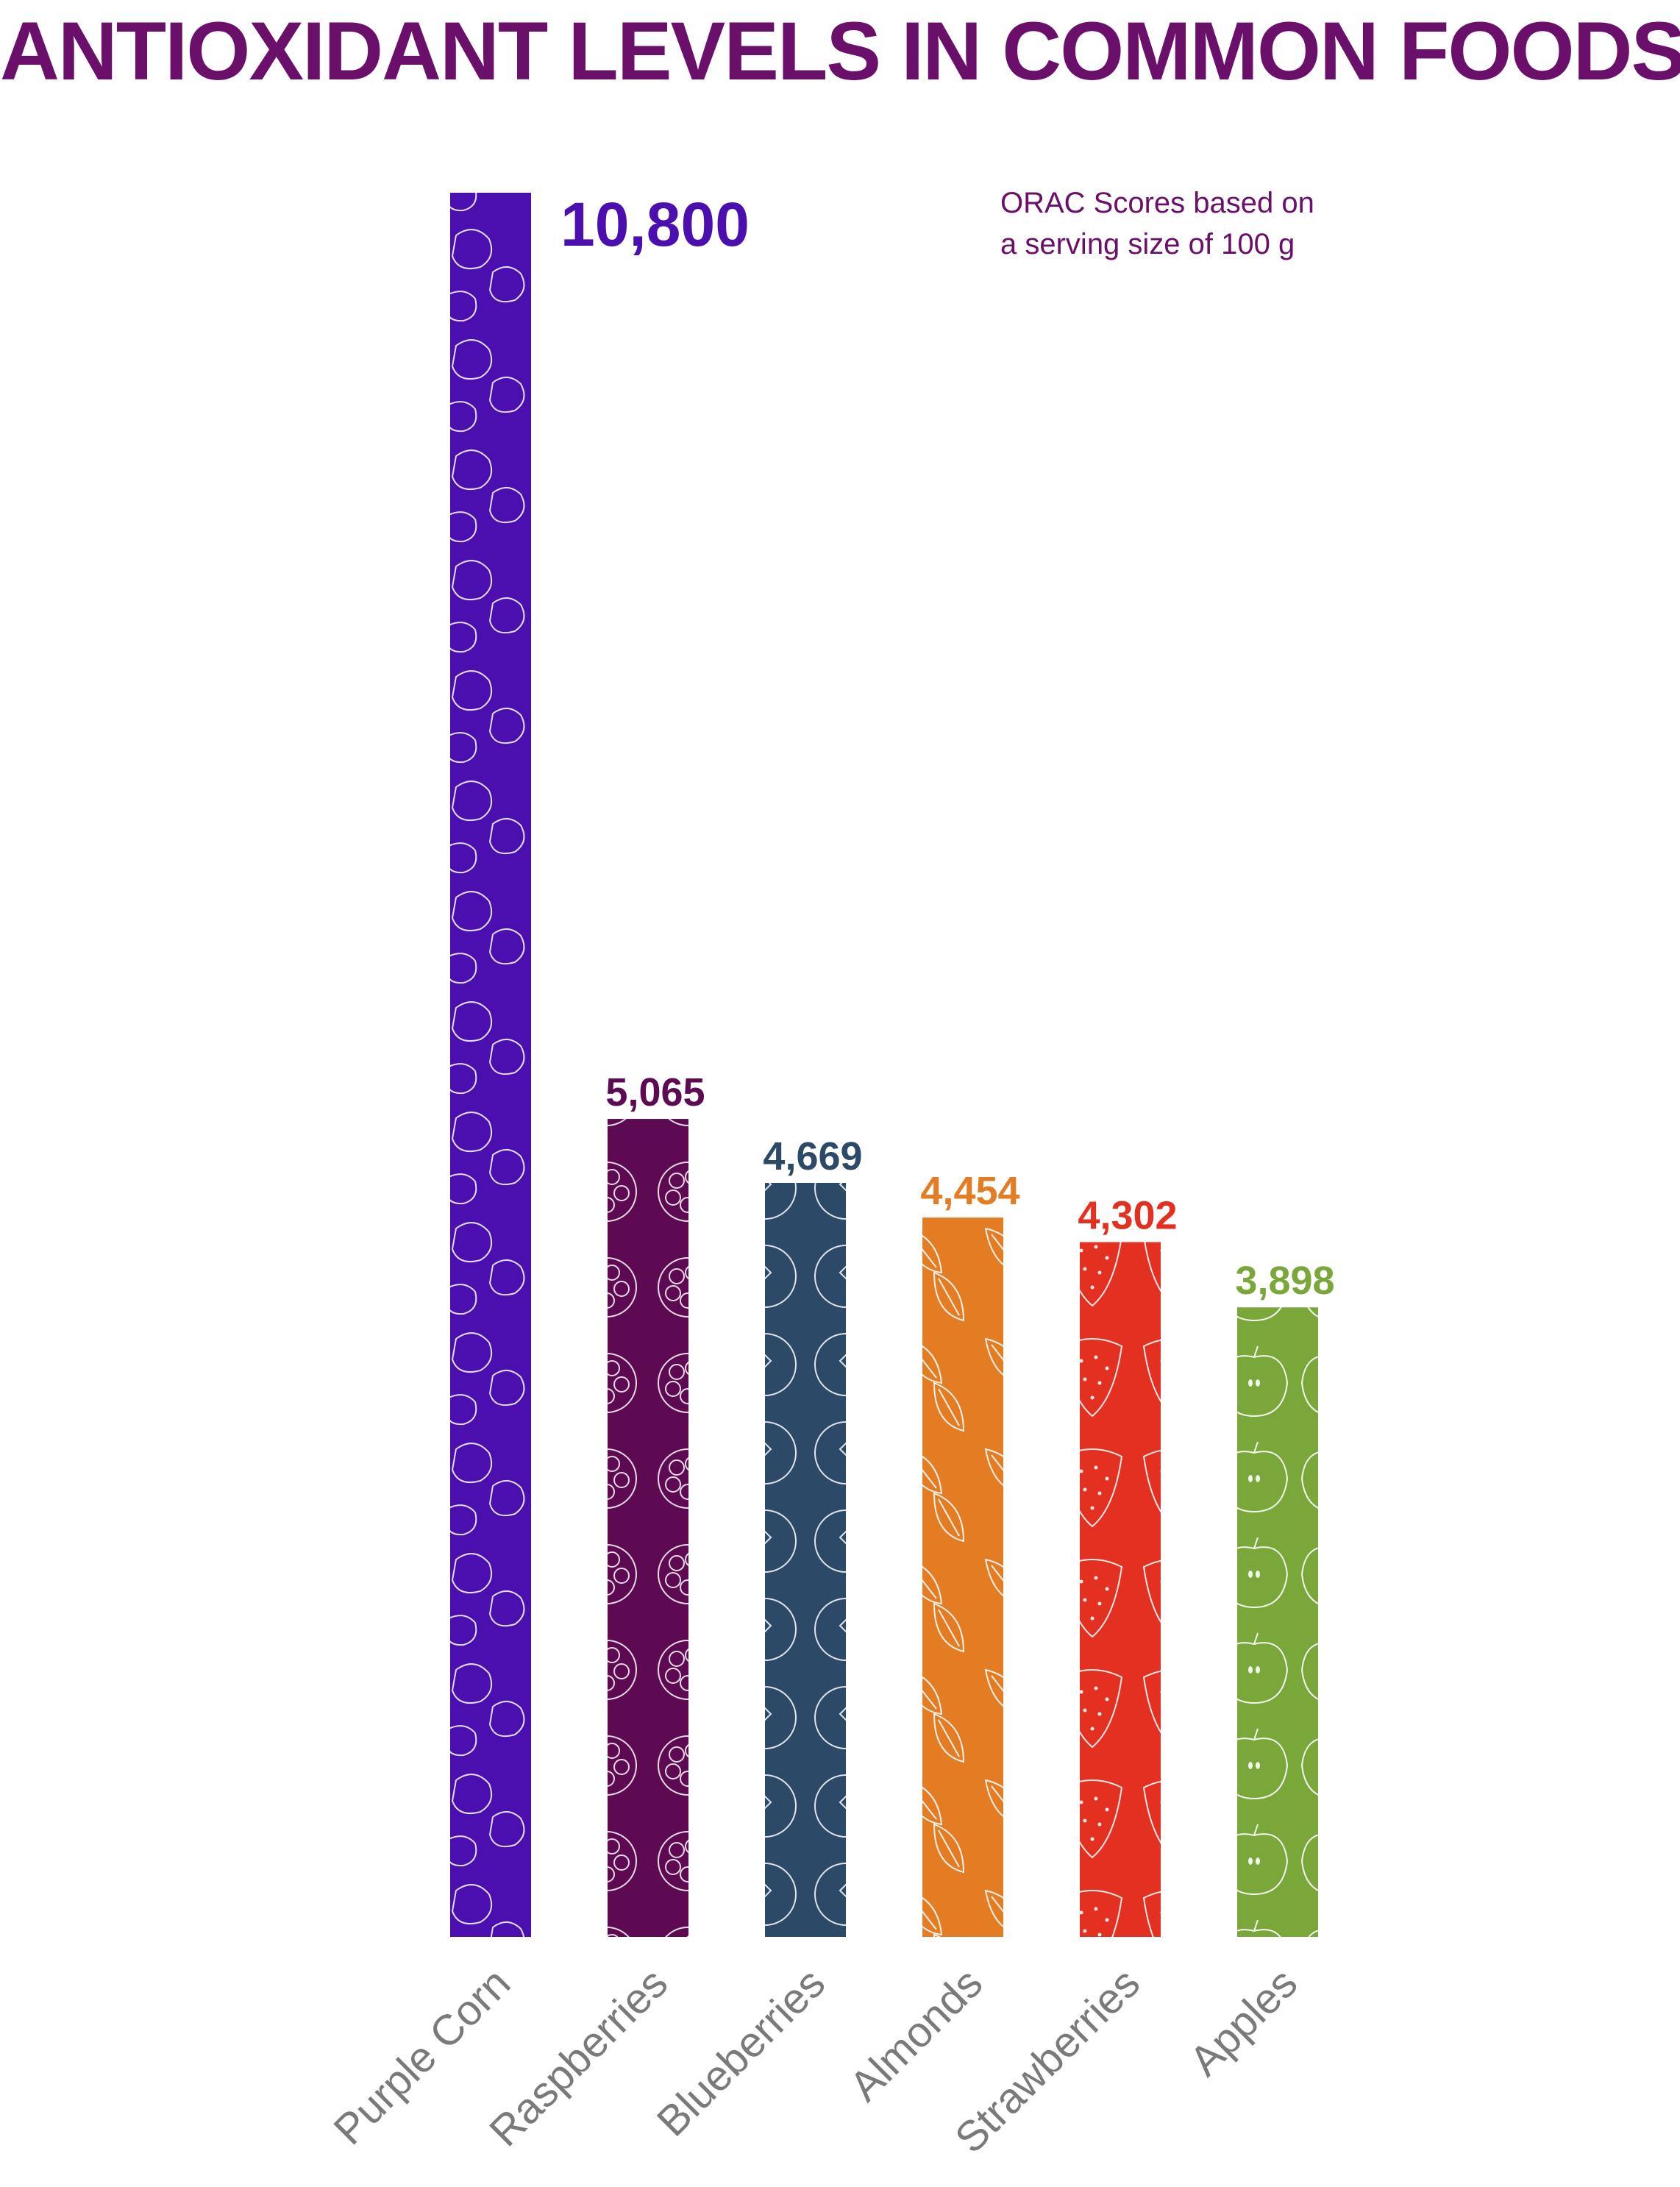 This screenshot has height=2187, width=1680. Describe the element at coordinates (1244, 2022) in the screenshot. I see `category-label-apples: Apples` at that location.